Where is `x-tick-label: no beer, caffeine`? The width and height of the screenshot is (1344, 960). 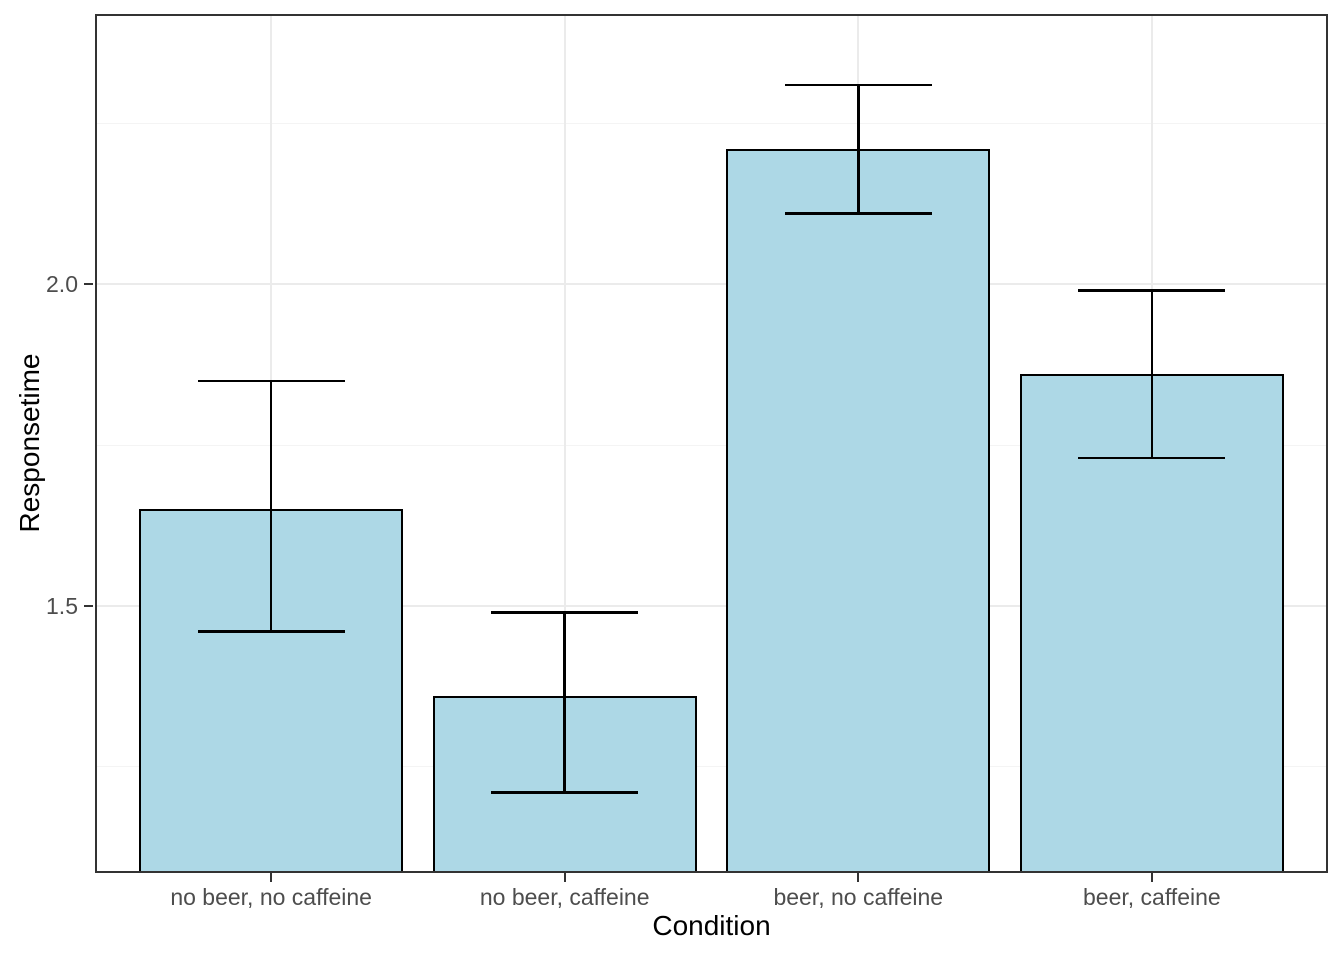
x-tick-label: no beer, caffeine is located at coordinates (564, 897).